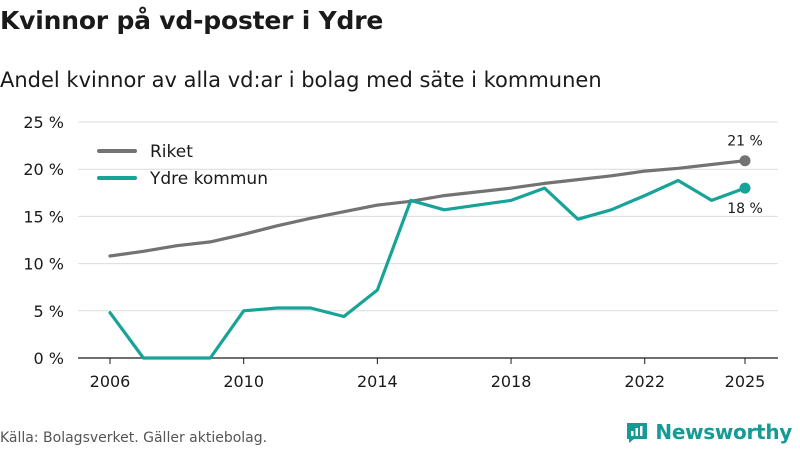 This screenshot has height=450, width=800. I want to click on y-tick-label: 25 %, so click(43, 122).